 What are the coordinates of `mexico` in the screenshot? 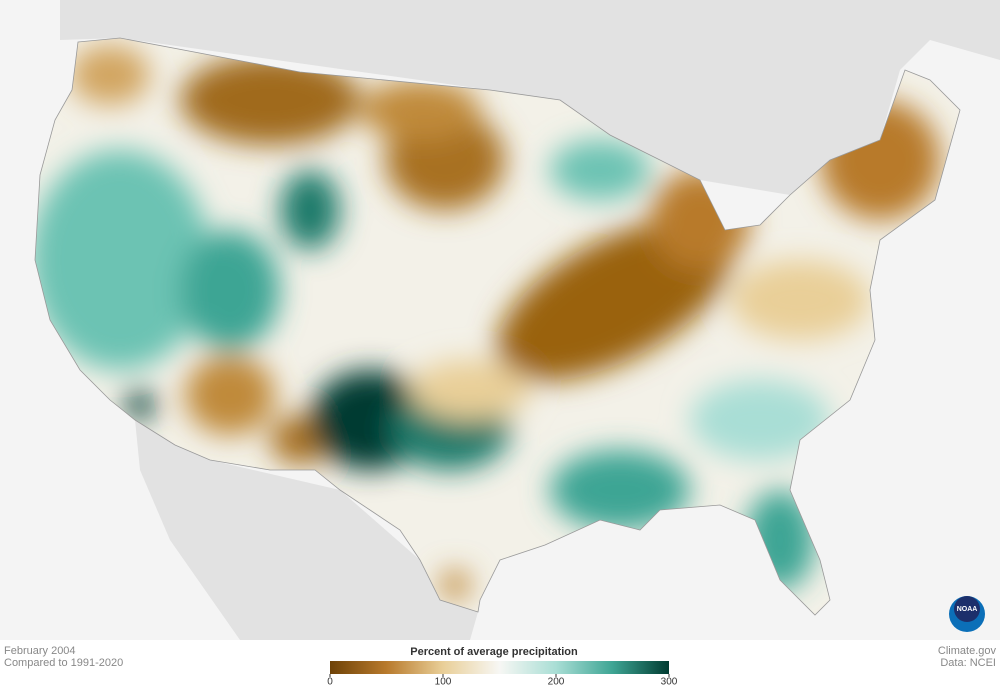 It's located at (306, 530).